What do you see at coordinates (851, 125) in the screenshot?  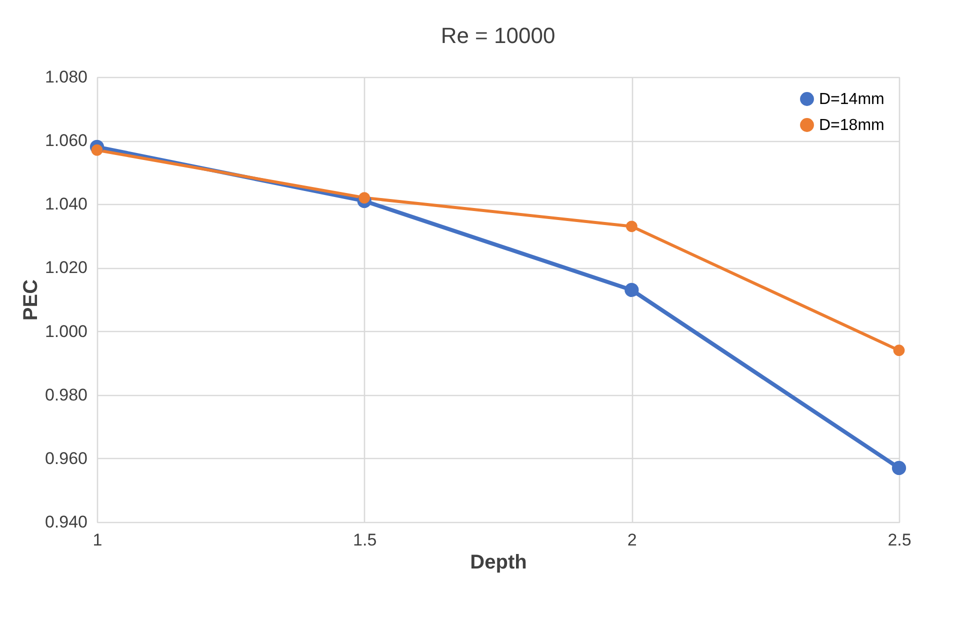 I see `legend-label: D=18mm` at bounding box center [851, 125].